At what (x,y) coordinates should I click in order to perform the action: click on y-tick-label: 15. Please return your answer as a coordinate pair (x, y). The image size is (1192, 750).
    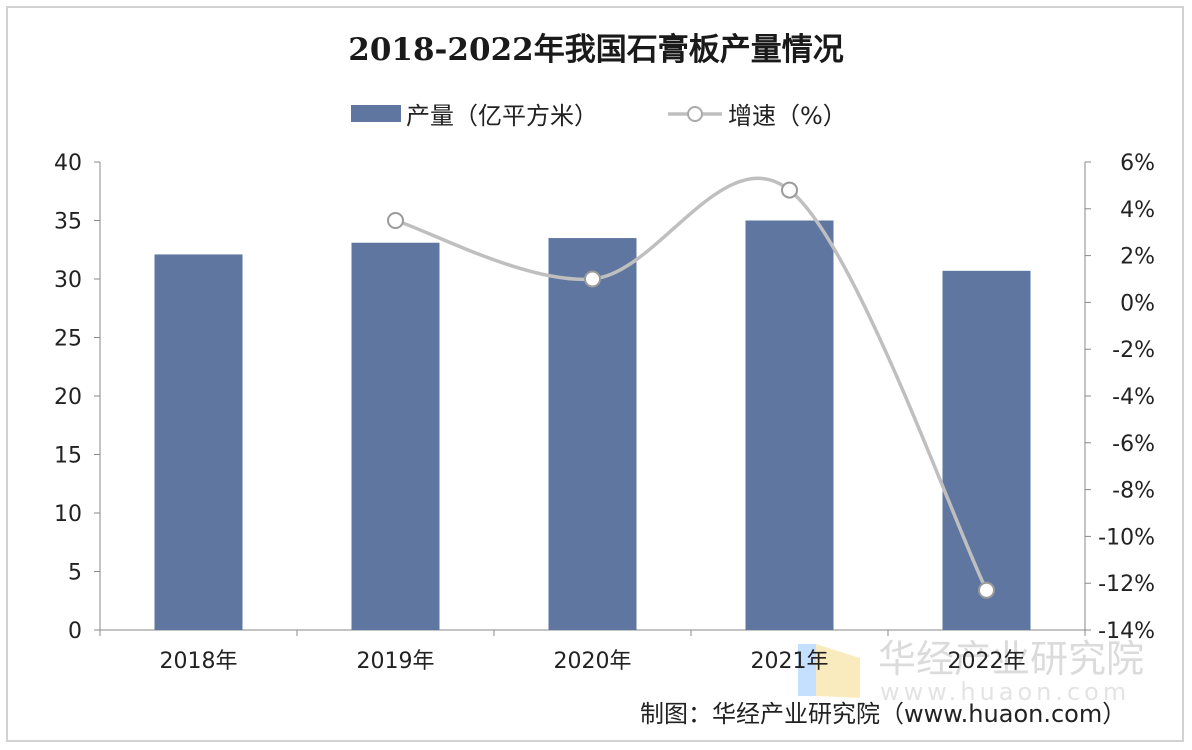
    Looking at the image, I should click on (68, 456).